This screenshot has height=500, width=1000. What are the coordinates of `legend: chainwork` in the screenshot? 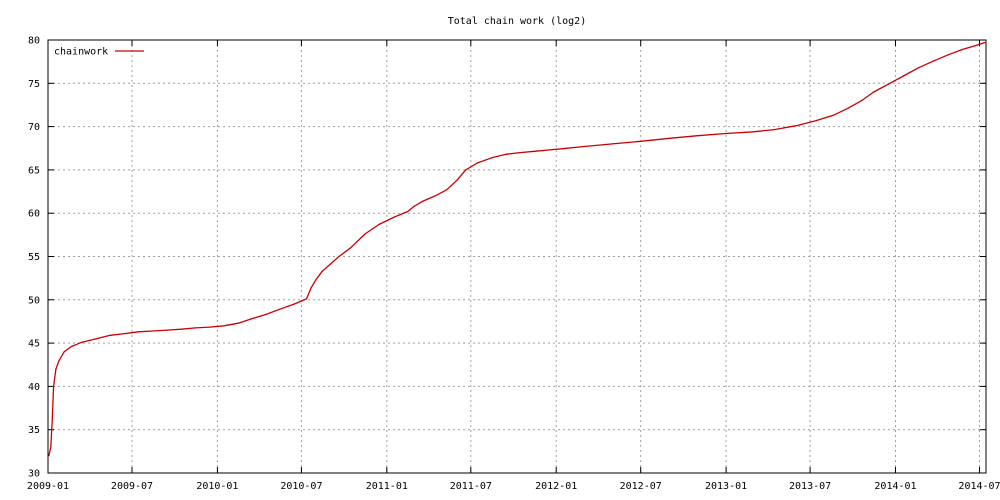 It's located at (99, 52).